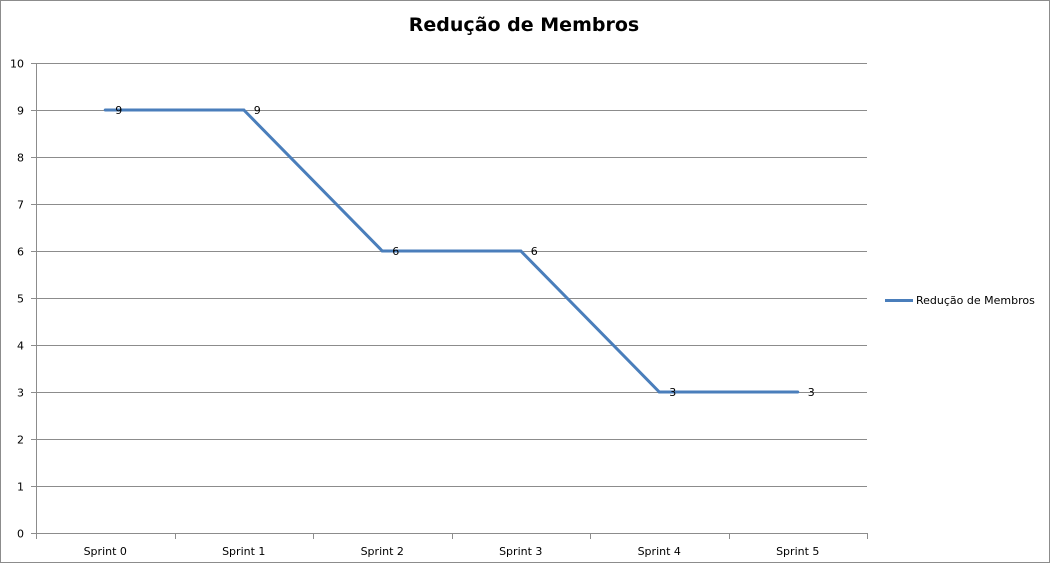  What do you see at coordinates (975, 300) in the screenshot?
I see `legend-label: Redução de Membros` at bounding box center [975, 300].